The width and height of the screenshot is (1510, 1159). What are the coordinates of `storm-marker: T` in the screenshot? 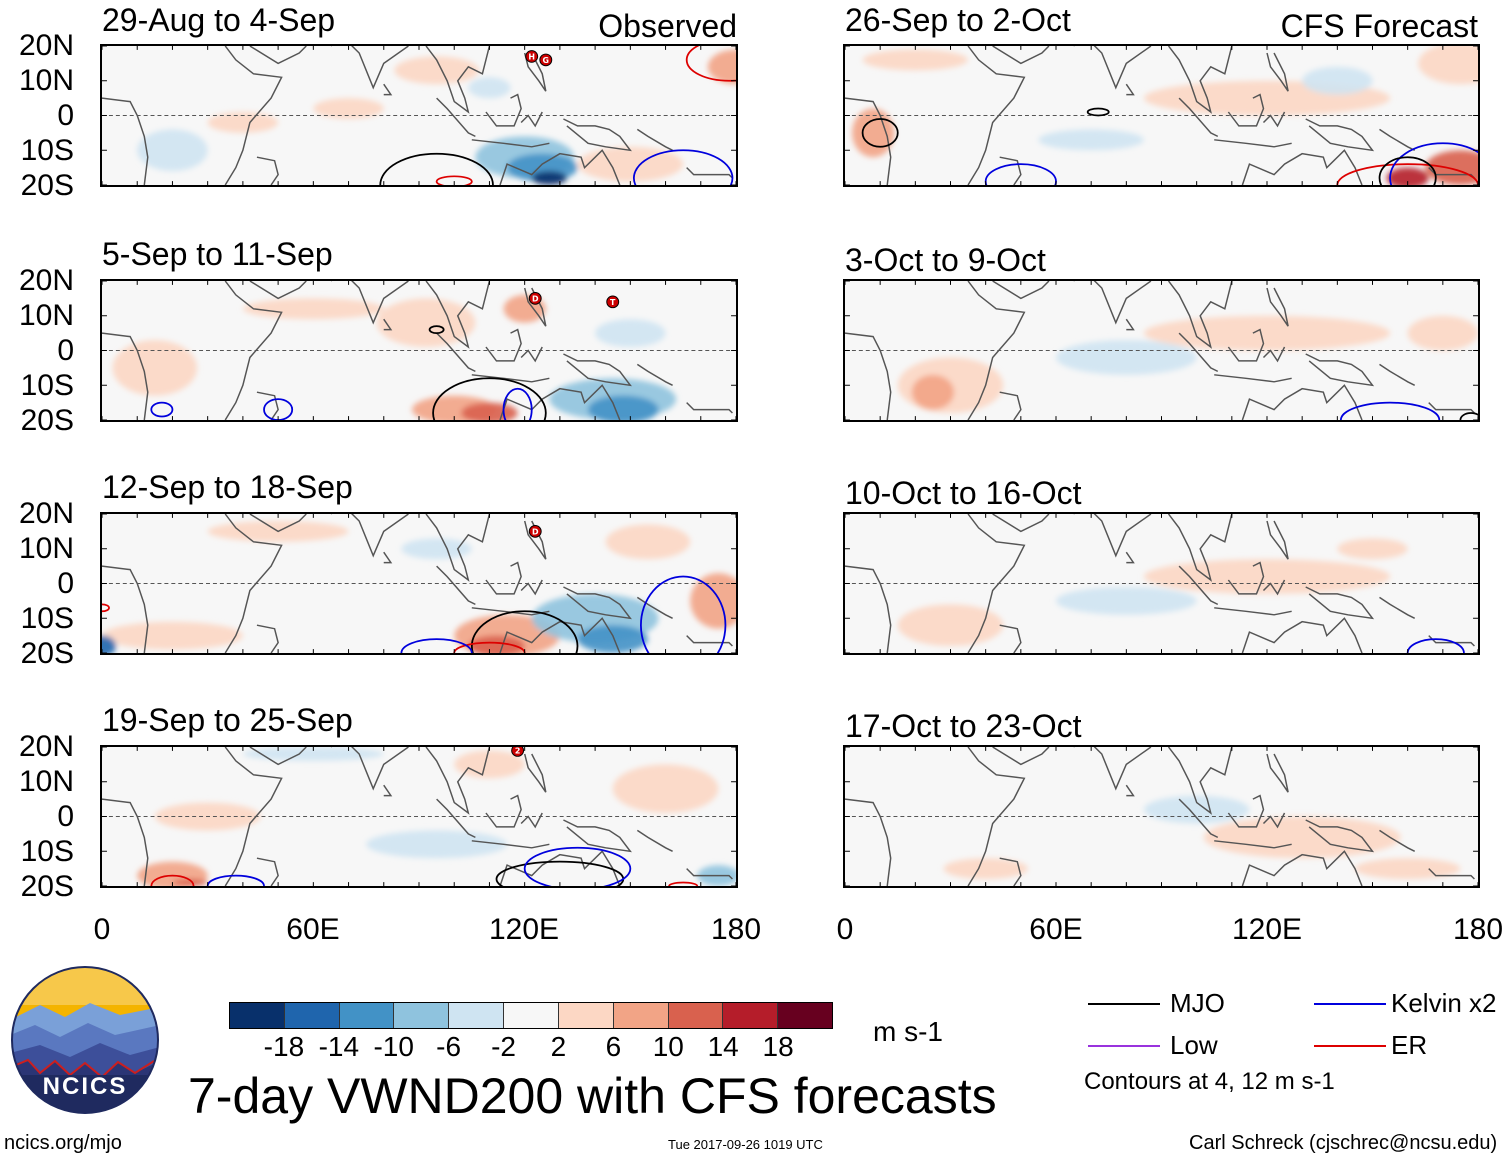 It's located at (613, 302).